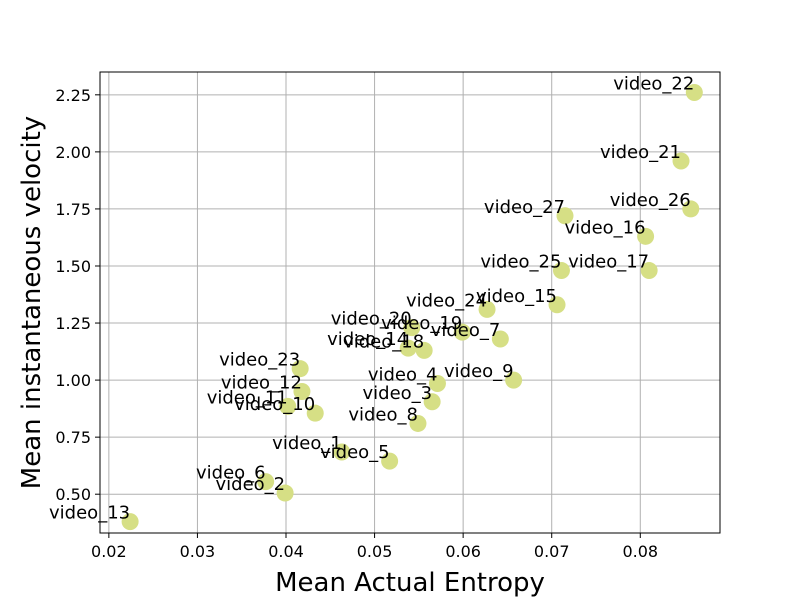 The height and width of the screenshot is (600, 800). What do you see at coordinates (73, 266) in the screenshot?
I see `y-tick-label: 1.50` at bounding box center [73, 266].